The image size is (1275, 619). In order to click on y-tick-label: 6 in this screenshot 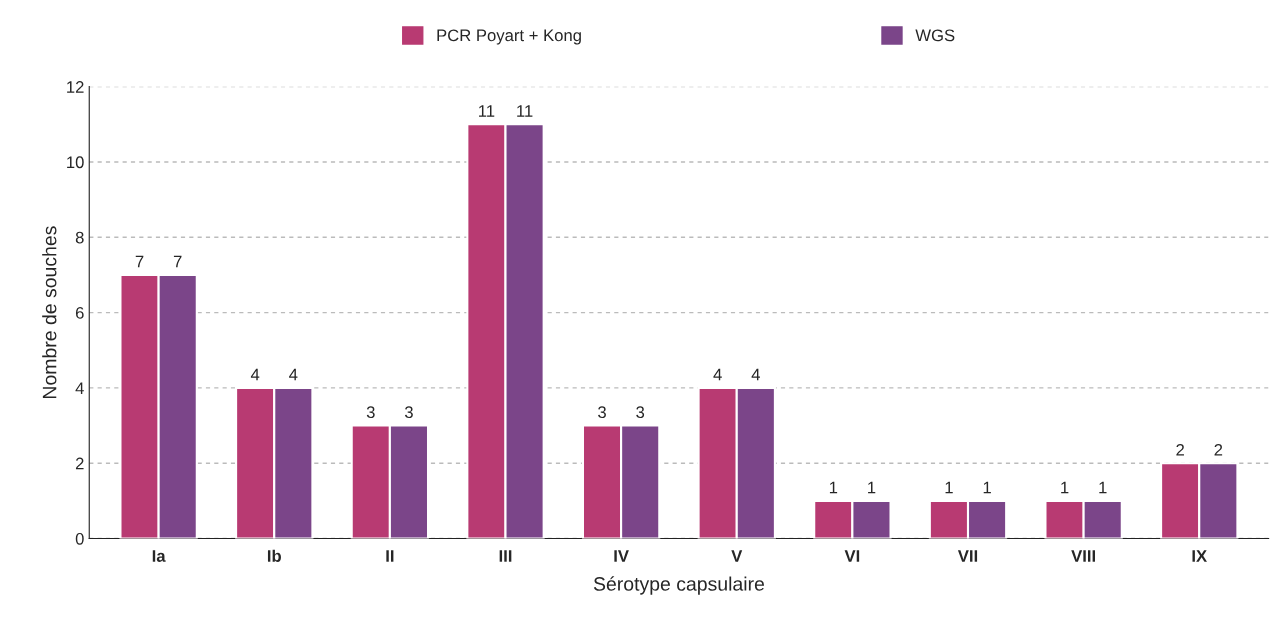, I will do `click(79, 313)`.